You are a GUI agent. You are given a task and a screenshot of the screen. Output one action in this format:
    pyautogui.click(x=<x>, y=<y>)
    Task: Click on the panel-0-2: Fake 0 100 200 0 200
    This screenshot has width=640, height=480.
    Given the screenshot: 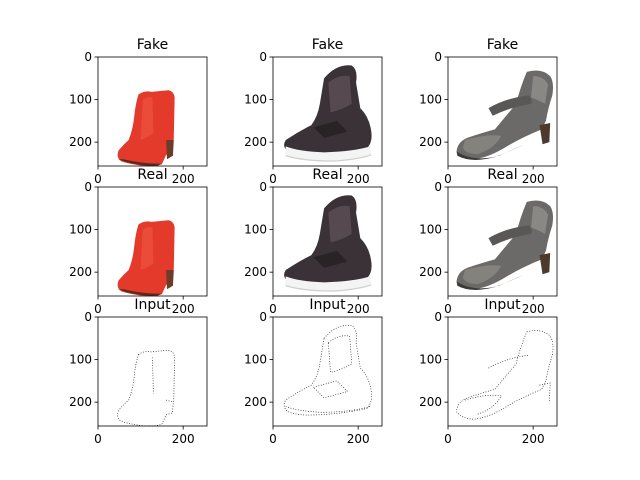 What is the action you would take?
    pyautogui.click(x=488, y=111)
    